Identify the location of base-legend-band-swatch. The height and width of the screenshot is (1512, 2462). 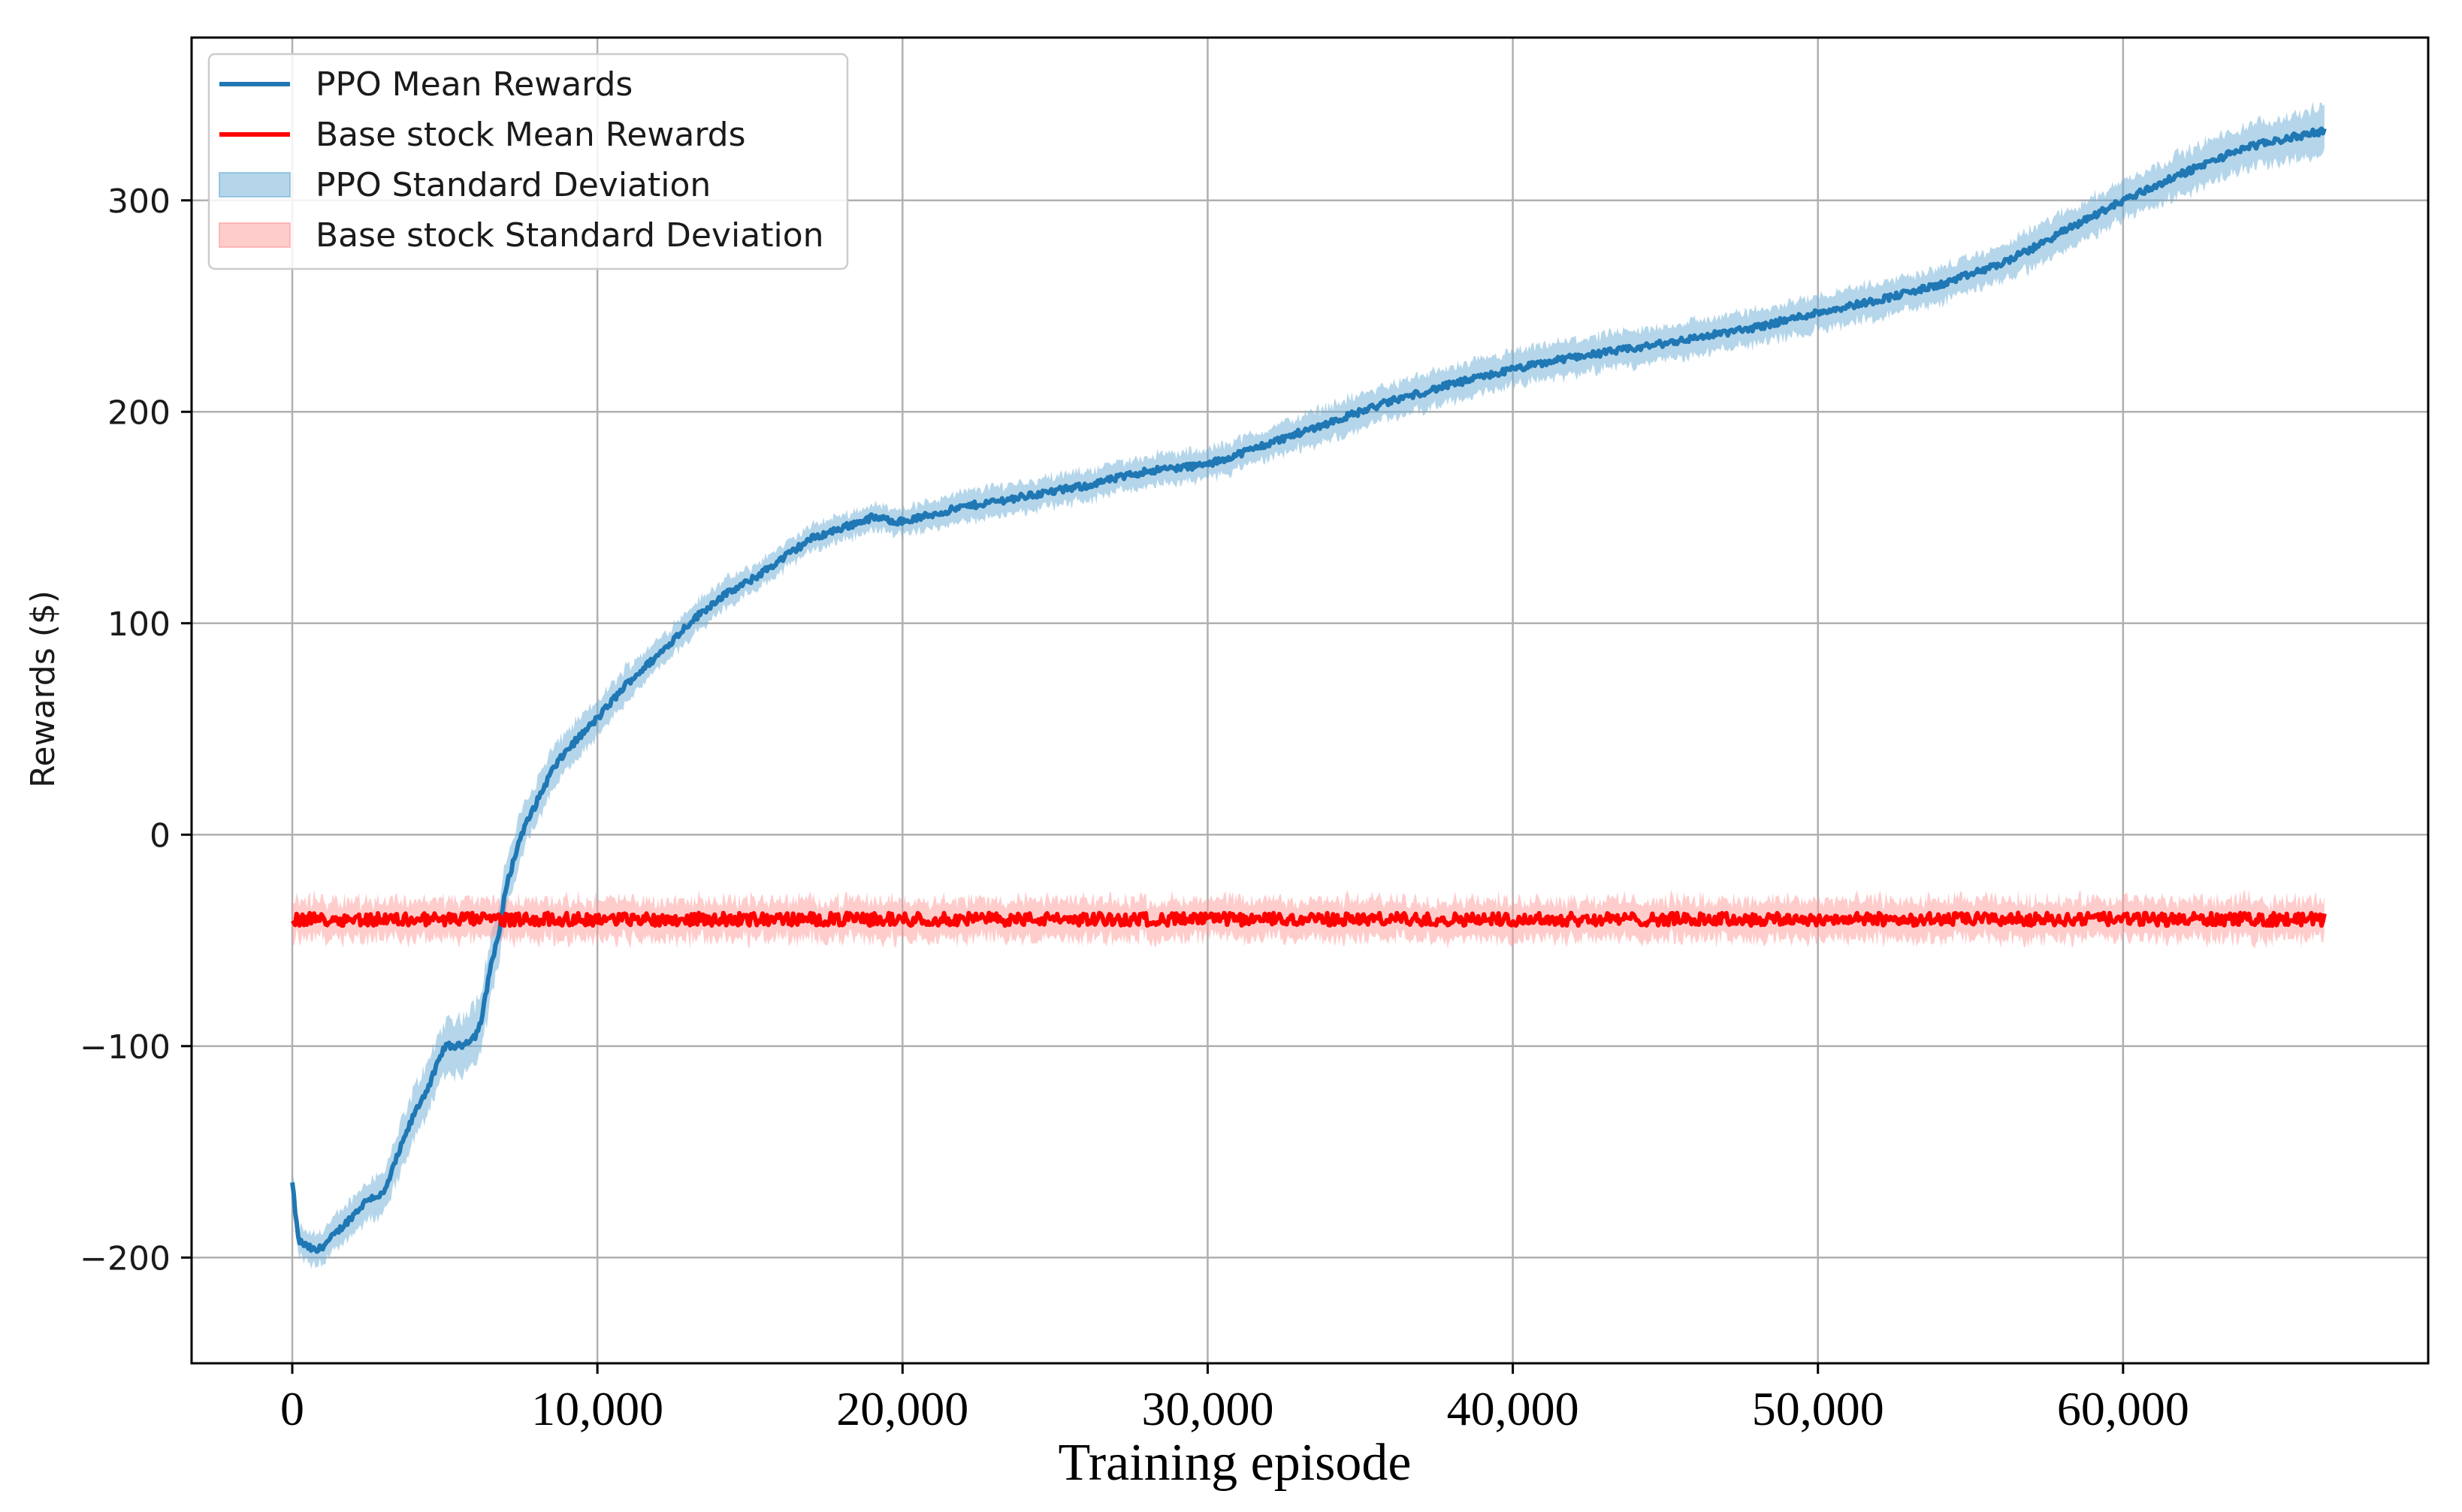
(255, 235).